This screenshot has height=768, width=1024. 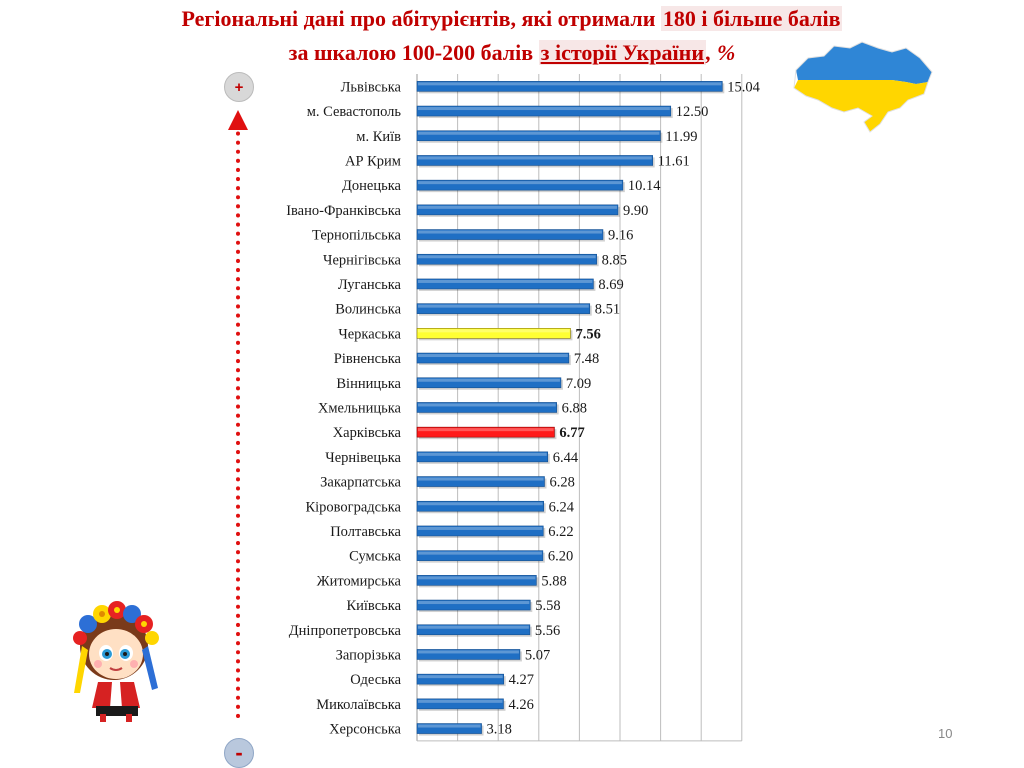 I want to click on girl-in-wreath-icon, so click(x=116, y=661).